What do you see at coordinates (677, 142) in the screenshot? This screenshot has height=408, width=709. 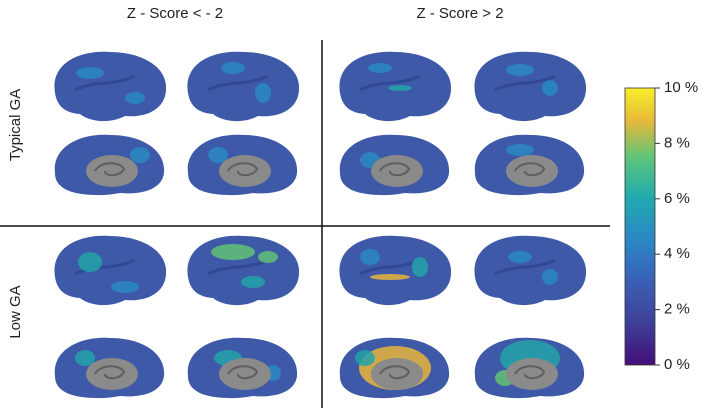 I see `colorbar-tick-label: 8 %` at bounding box center [677, 142].